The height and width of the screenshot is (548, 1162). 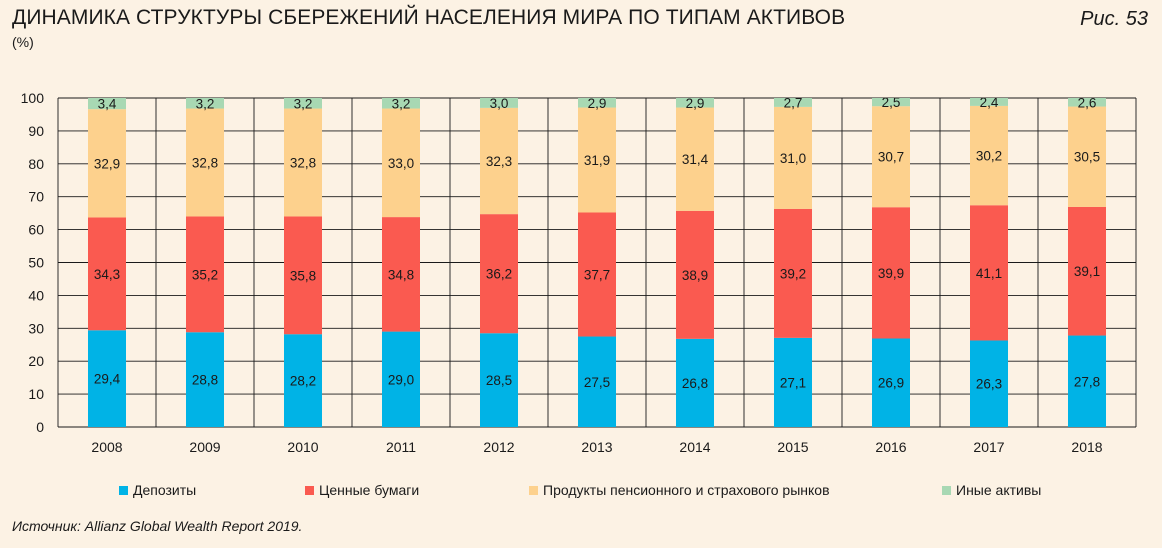 I want to click on x-tick-label: 2013, so click(x=596, y=447).